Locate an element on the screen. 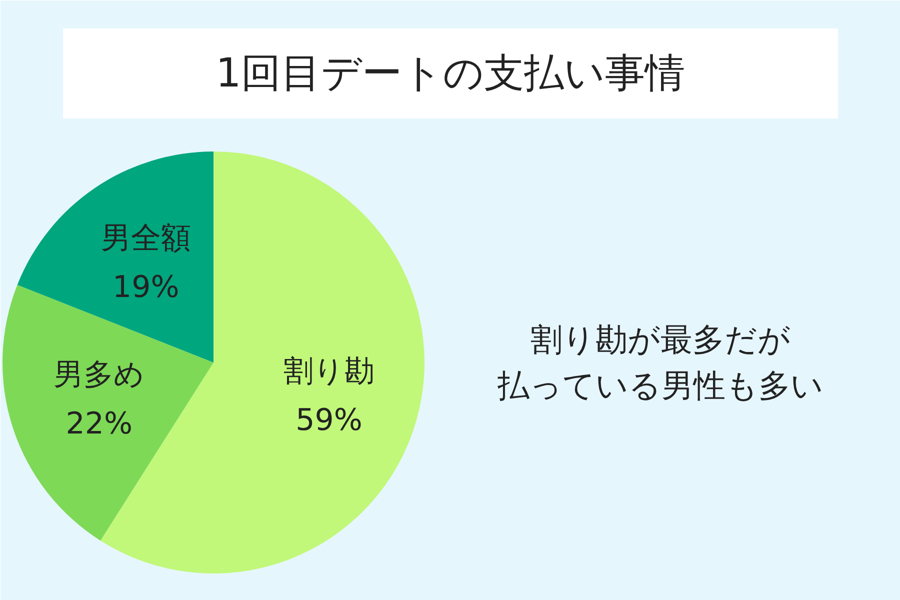 The height and width of the screenshot is (600, 900). slice-label: 割り勘 is located at coordinates (328, 372).